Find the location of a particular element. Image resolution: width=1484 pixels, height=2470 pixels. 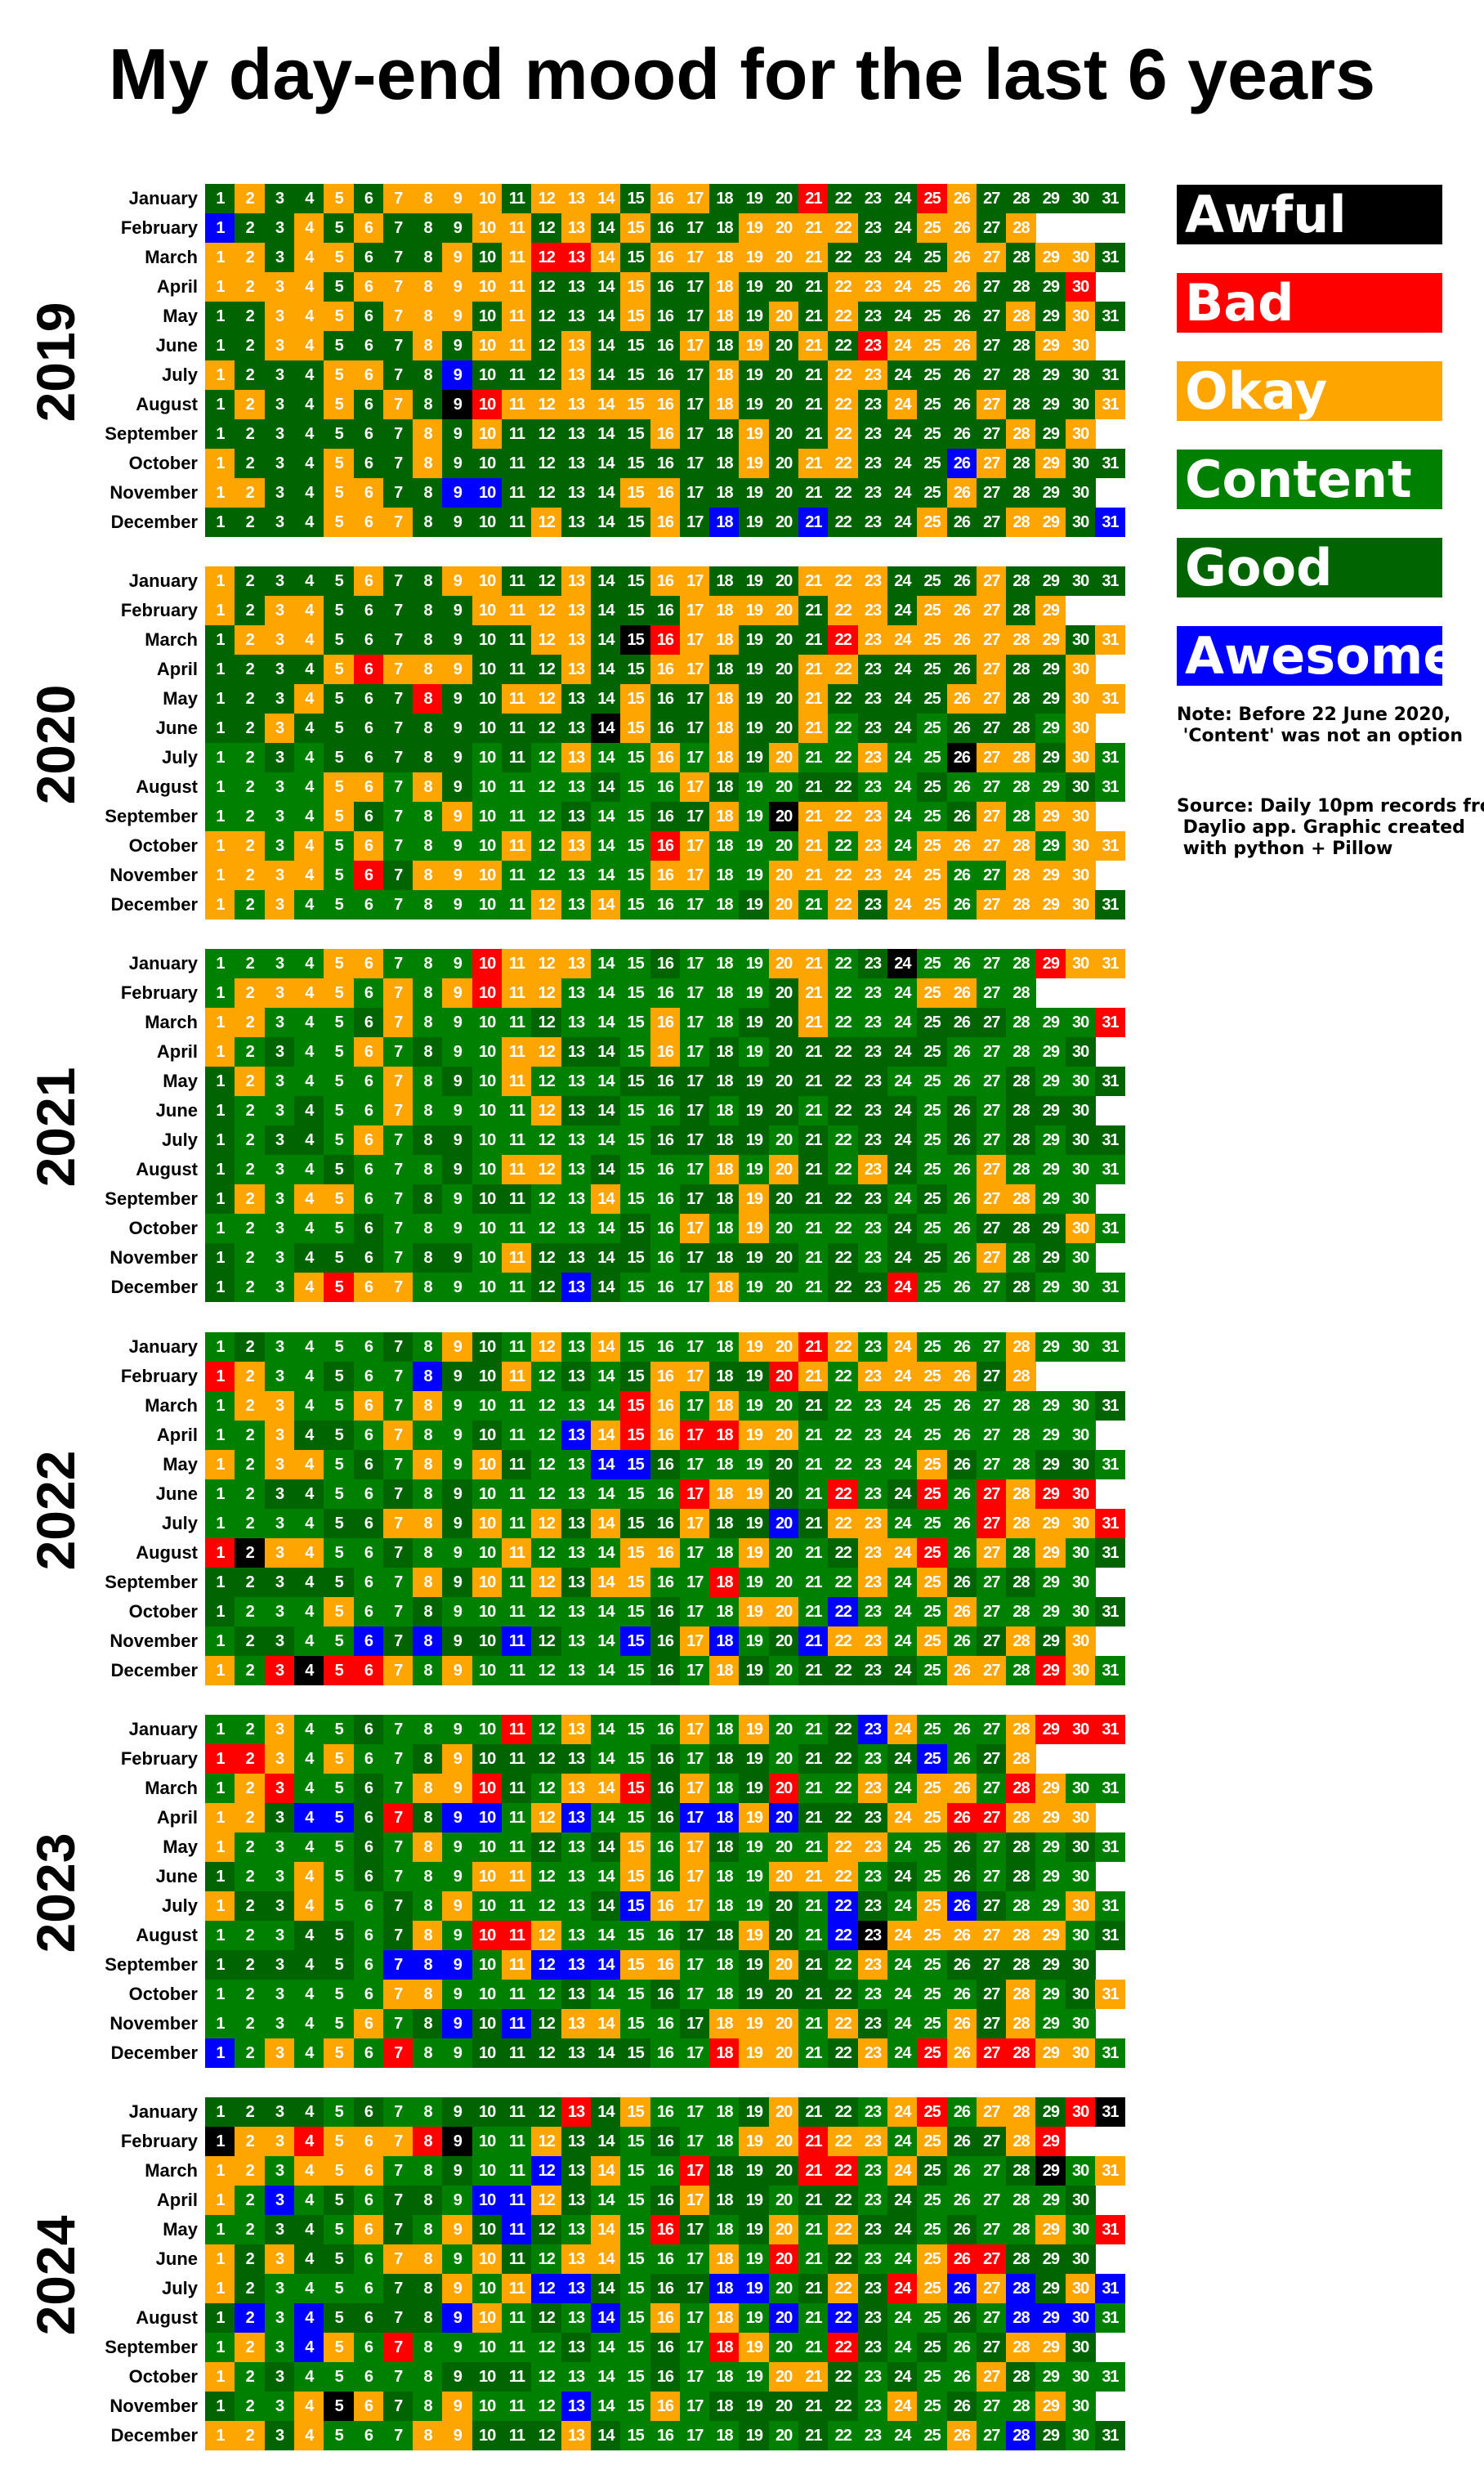

year-label: 2021 is located at coordinates (56, 1127).